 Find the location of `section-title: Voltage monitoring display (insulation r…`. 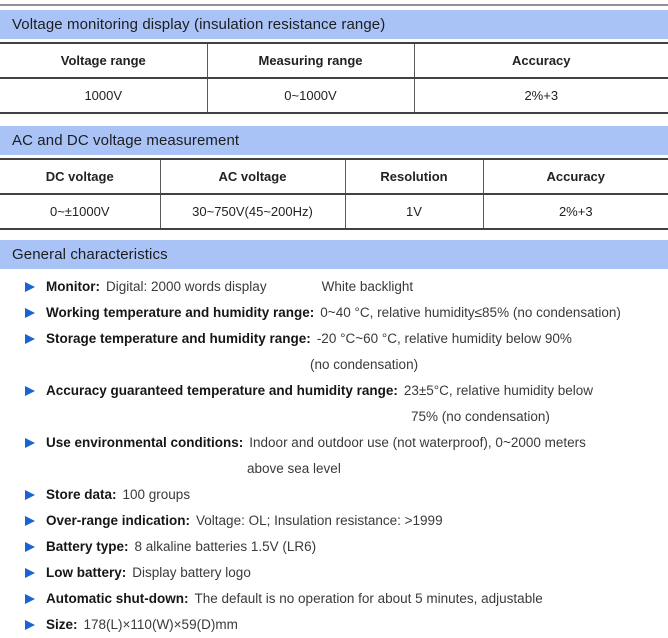

section-title: Voltage monitoring display (insulation r… is located at coordinates (199, 24).